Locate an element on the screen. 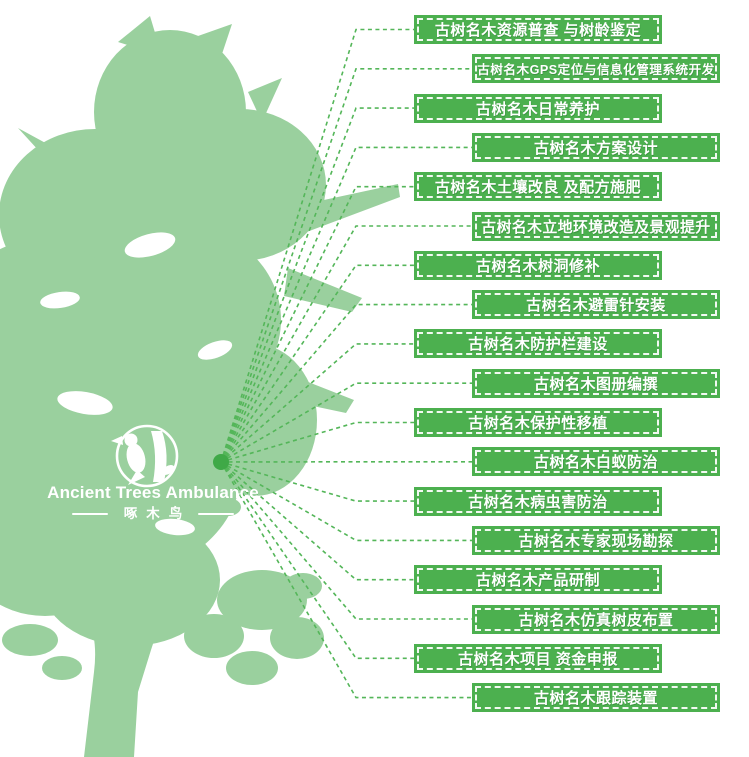 The image size is (749, 757). service-label: 古树名木方案设计 is located at coordinates (595, 148).